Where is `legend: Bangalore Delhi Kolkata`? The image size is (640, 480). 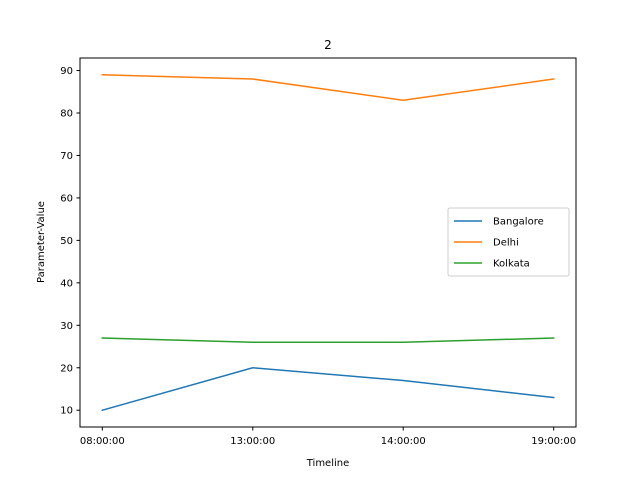
legend: Bangalore Delhi Kolkata is located at coordinates (508, 242).